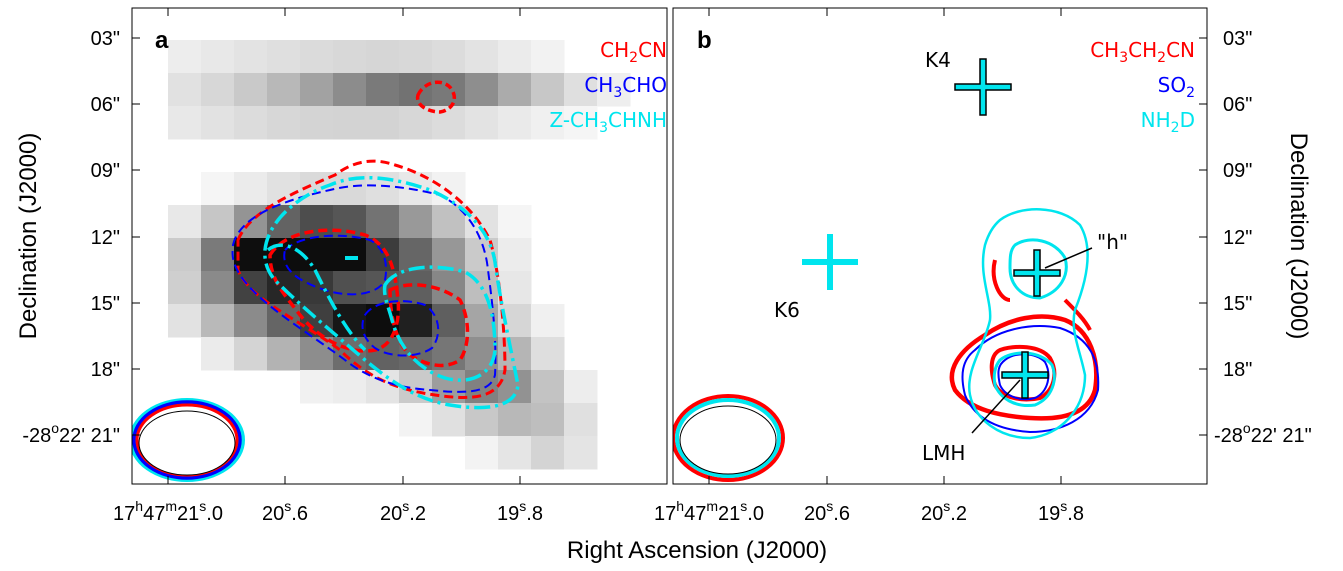 The image size is (1343, 571). I want to click on contour-ch3cho-inner, so click(400, 328).